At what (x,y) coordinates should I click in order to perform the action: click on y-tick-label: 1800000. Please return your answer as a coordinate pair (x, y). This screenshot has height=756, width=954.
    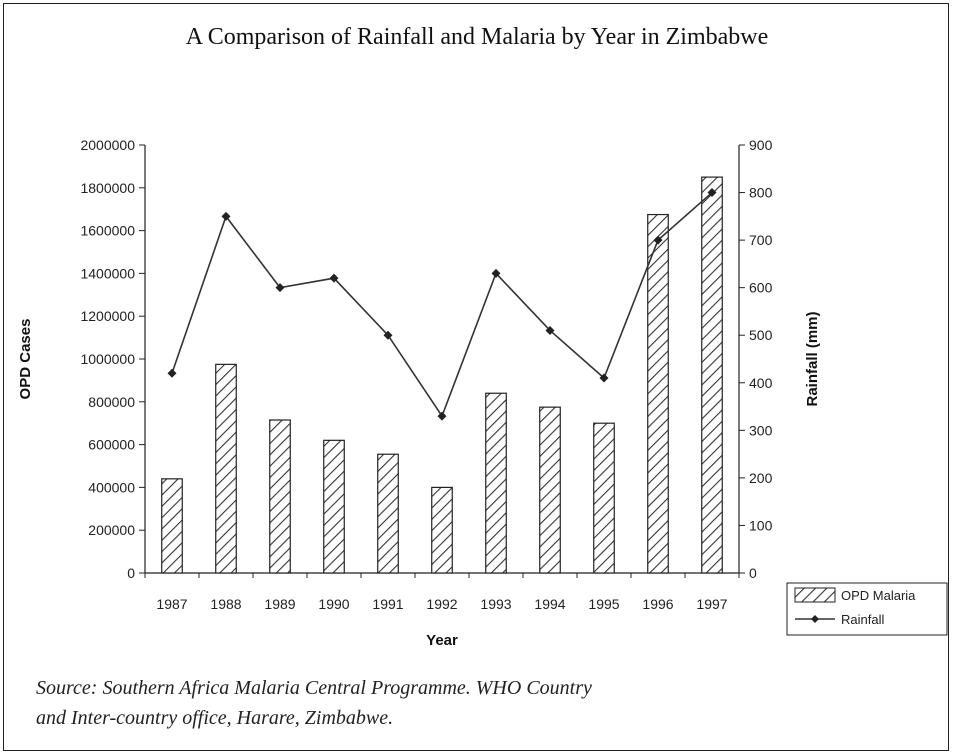
    Looking at the image, I should click on (107, 188).